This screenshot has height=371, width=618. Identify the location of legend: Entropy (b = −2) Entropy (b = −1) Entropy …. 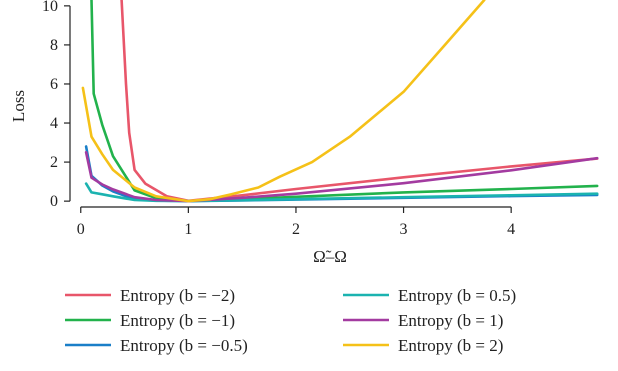
(290, 320).